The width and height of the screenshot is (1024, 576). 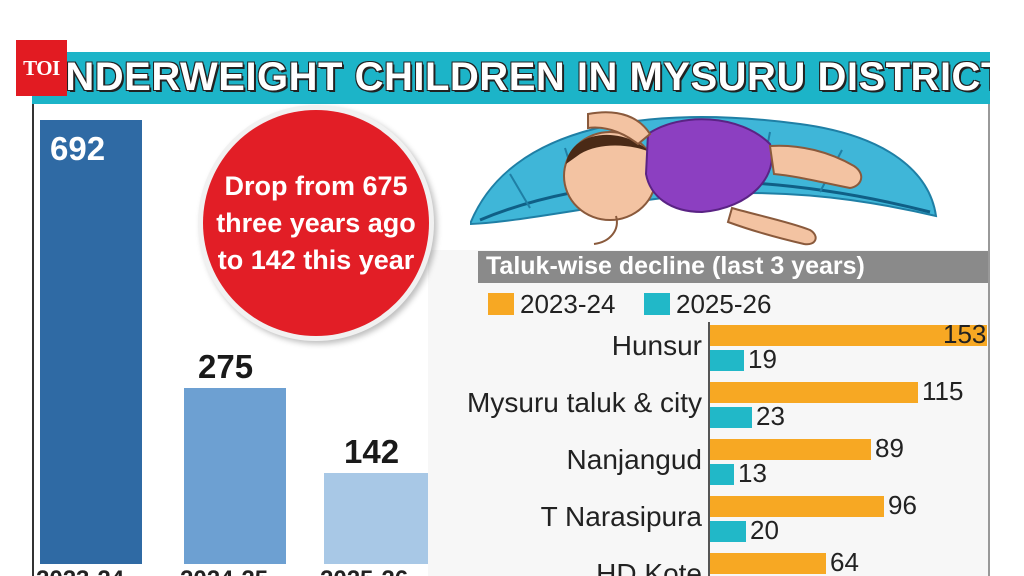 I want to click on hbar-value-2025-26-nanjangud: 13, so click(x=752, y=473).